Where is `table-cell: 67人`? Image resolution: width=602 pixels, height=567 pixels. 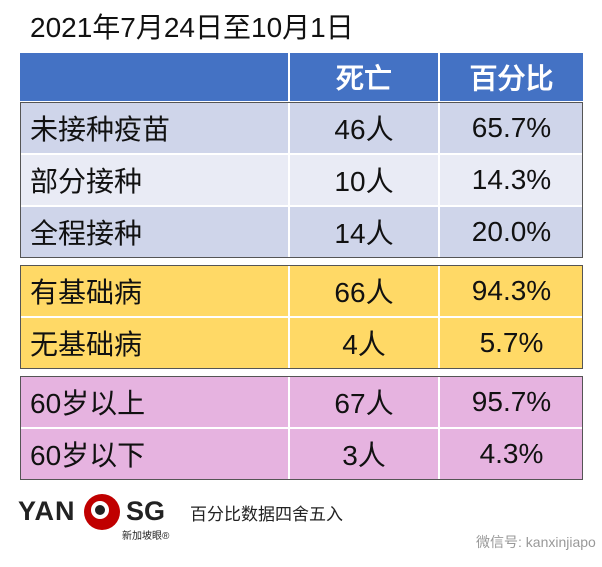 table-cell: 67人 is located at coordinates (364, 402).